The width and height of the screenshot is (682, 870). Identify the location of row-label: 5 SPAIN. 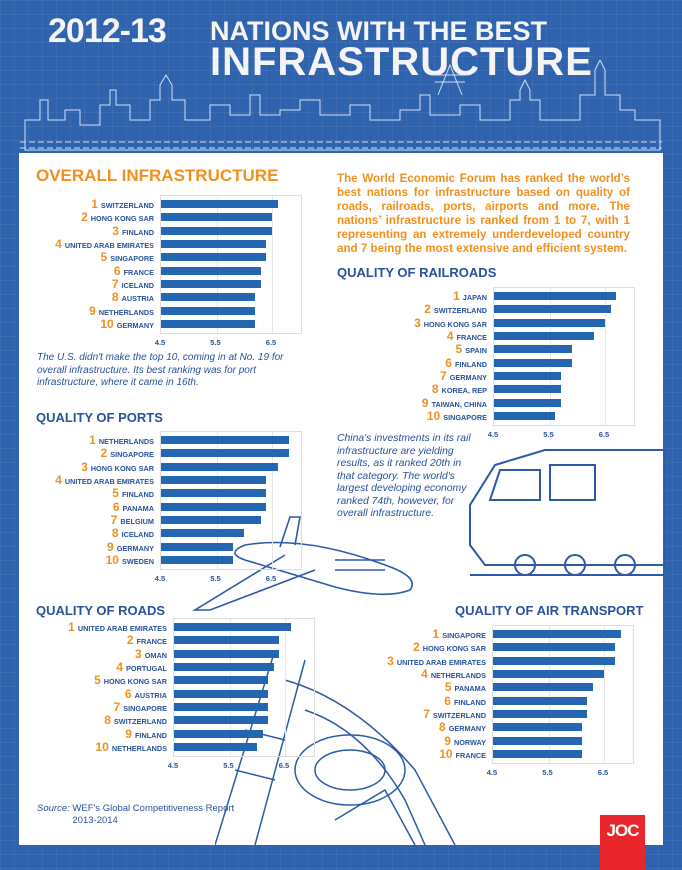
(471, 349).